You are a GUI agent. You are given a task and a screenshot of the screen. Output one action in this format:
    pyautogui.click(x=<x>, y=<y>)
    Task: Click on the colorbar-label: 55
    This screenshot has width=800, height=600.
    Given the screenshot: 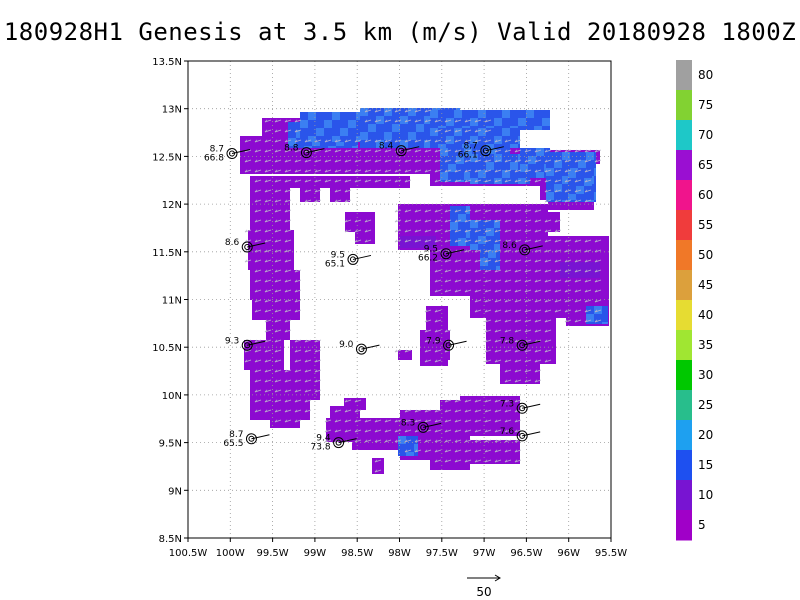 What is the action you would take?
    pyautogui.click(x=705, y=225)
    